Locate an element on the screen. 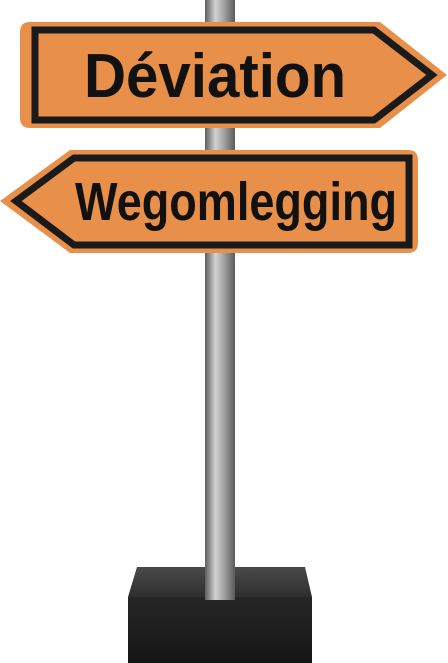  sign-bottom-label: Wegomlegging is located at coordinates (236, 202).